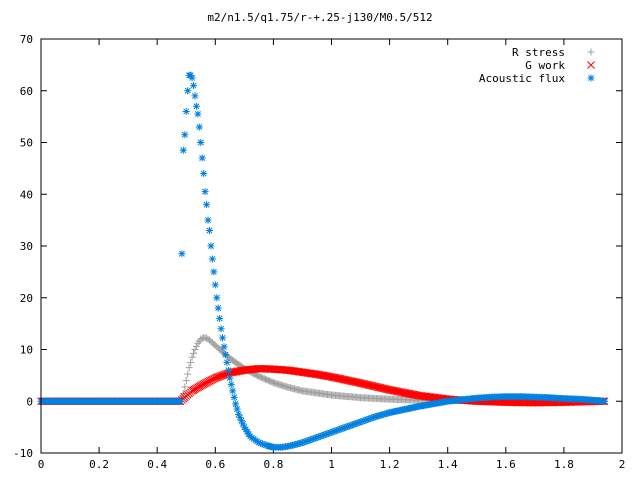  I want to click on y-tick-label: 60, so click(26, 91).